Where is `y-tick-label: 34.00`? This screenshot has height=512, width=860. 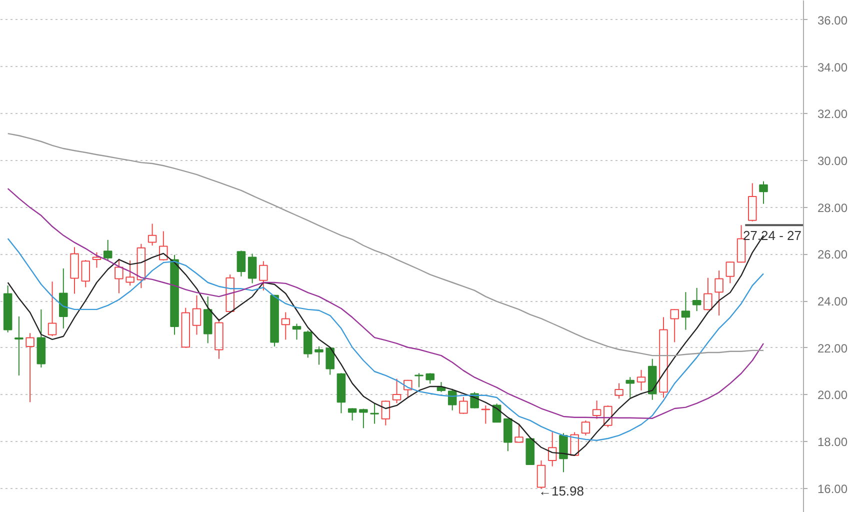
y-tick-label: 34.00 is located at coordinates (833, 67).